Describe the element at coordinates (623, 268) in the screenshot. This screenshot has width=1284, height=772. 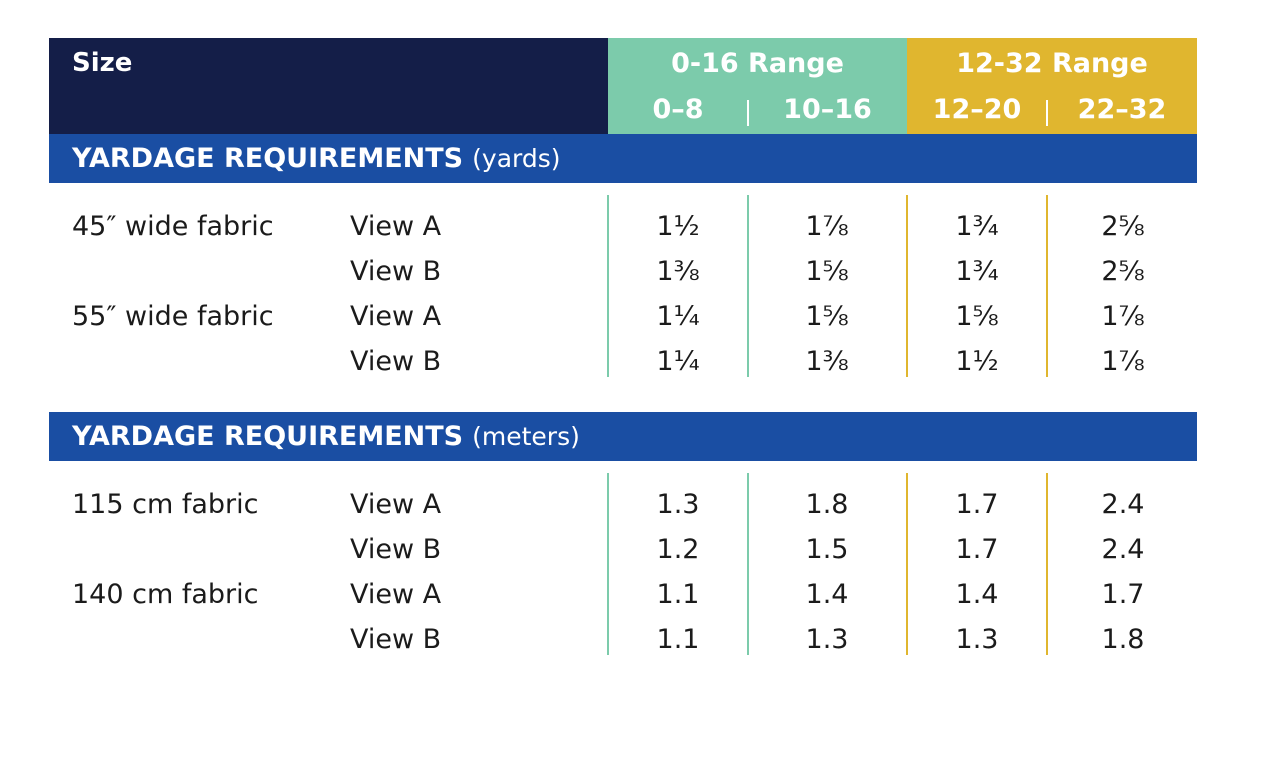
I see `table-row: View B 1⅜ 1⅝ 1¾ 2⅝` at that location.